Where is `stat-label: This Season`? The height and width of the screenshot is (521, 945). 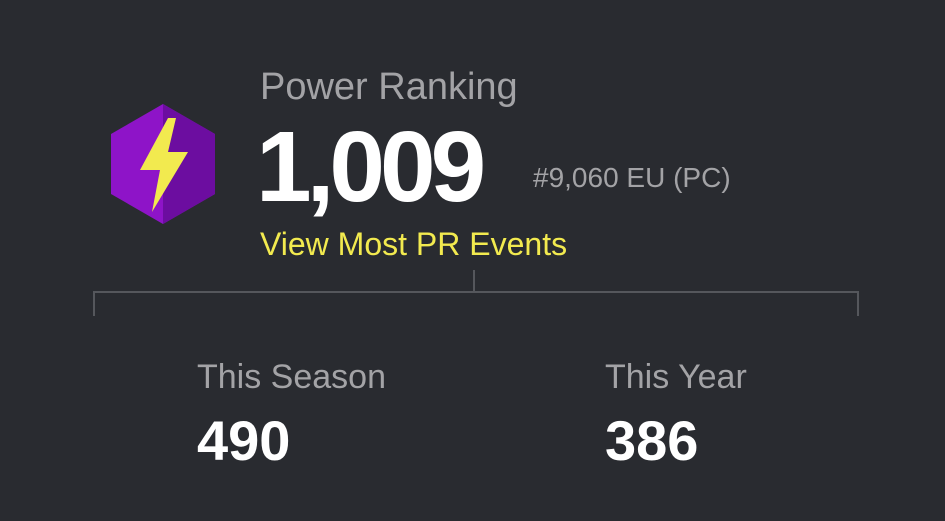
stat-label: This Season is located at coordinates (291, 377).